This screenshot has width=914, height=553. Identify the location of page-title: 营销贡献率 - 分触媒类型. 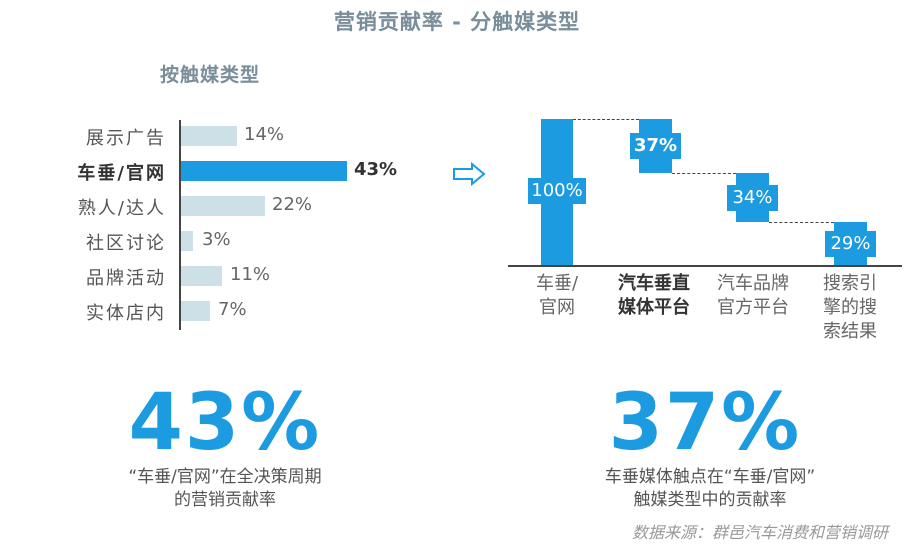
(457, 22).